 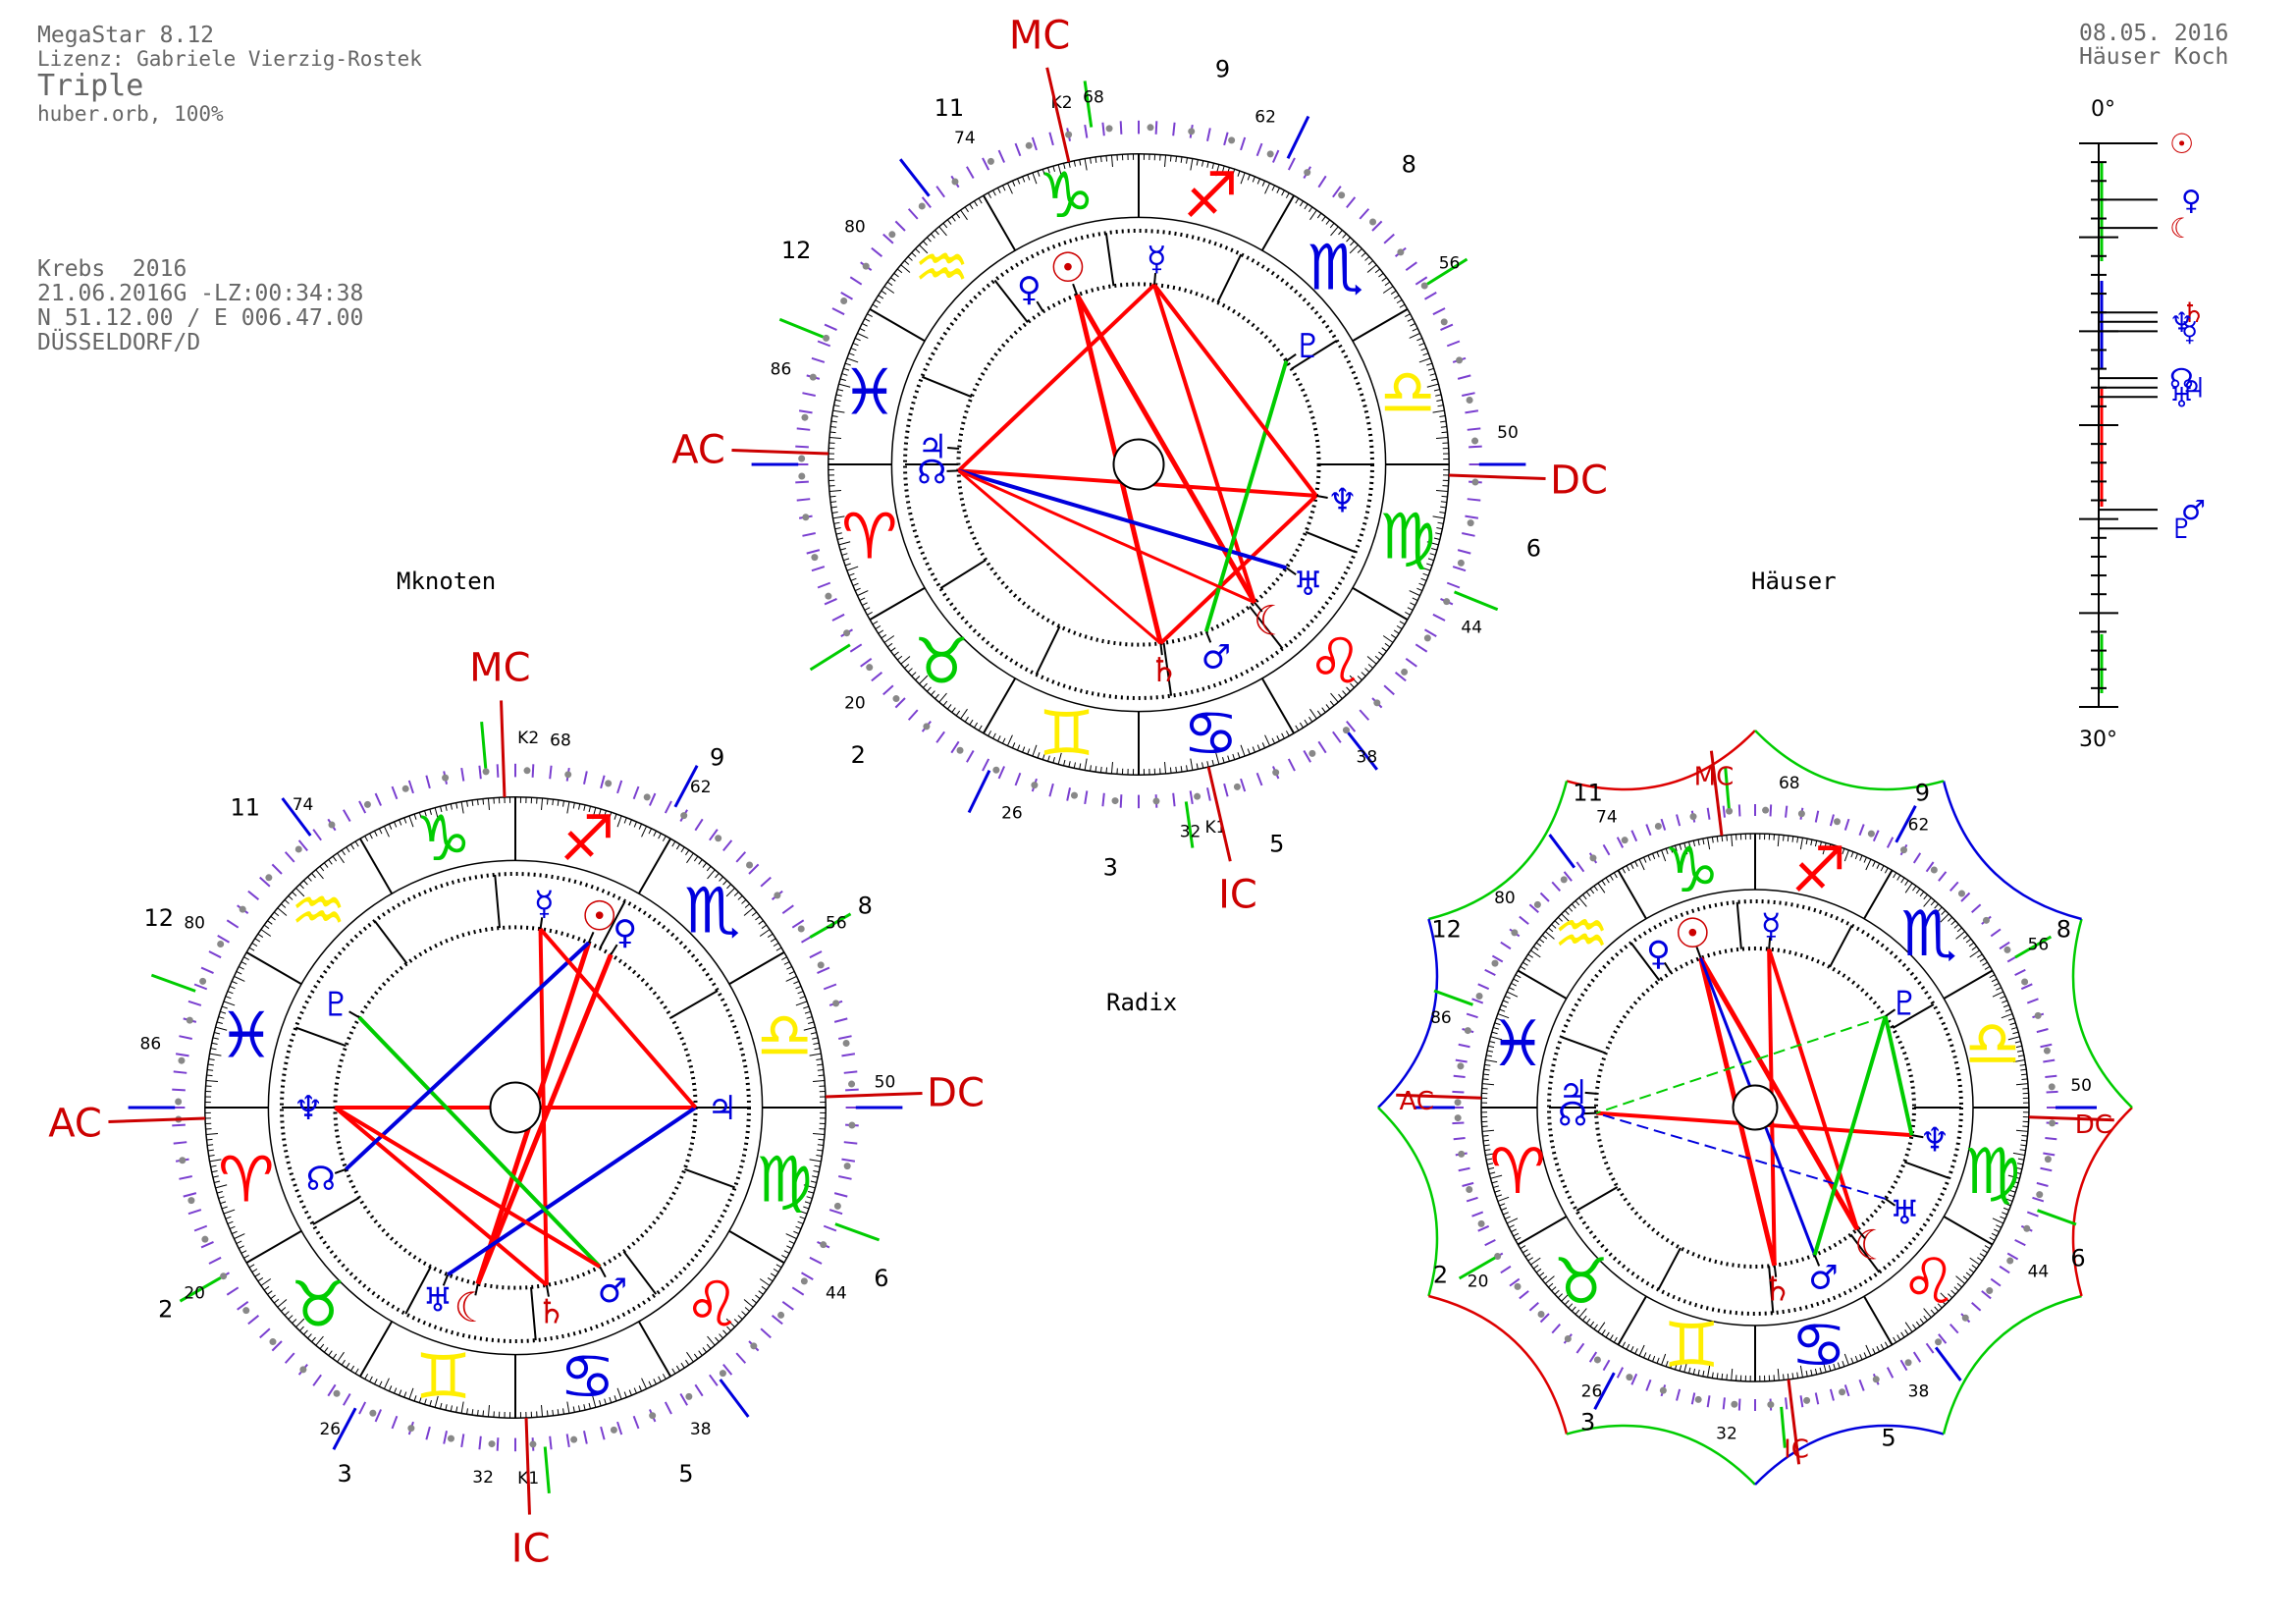 I want to click on house-number: 12, so click(x=796, y=250).